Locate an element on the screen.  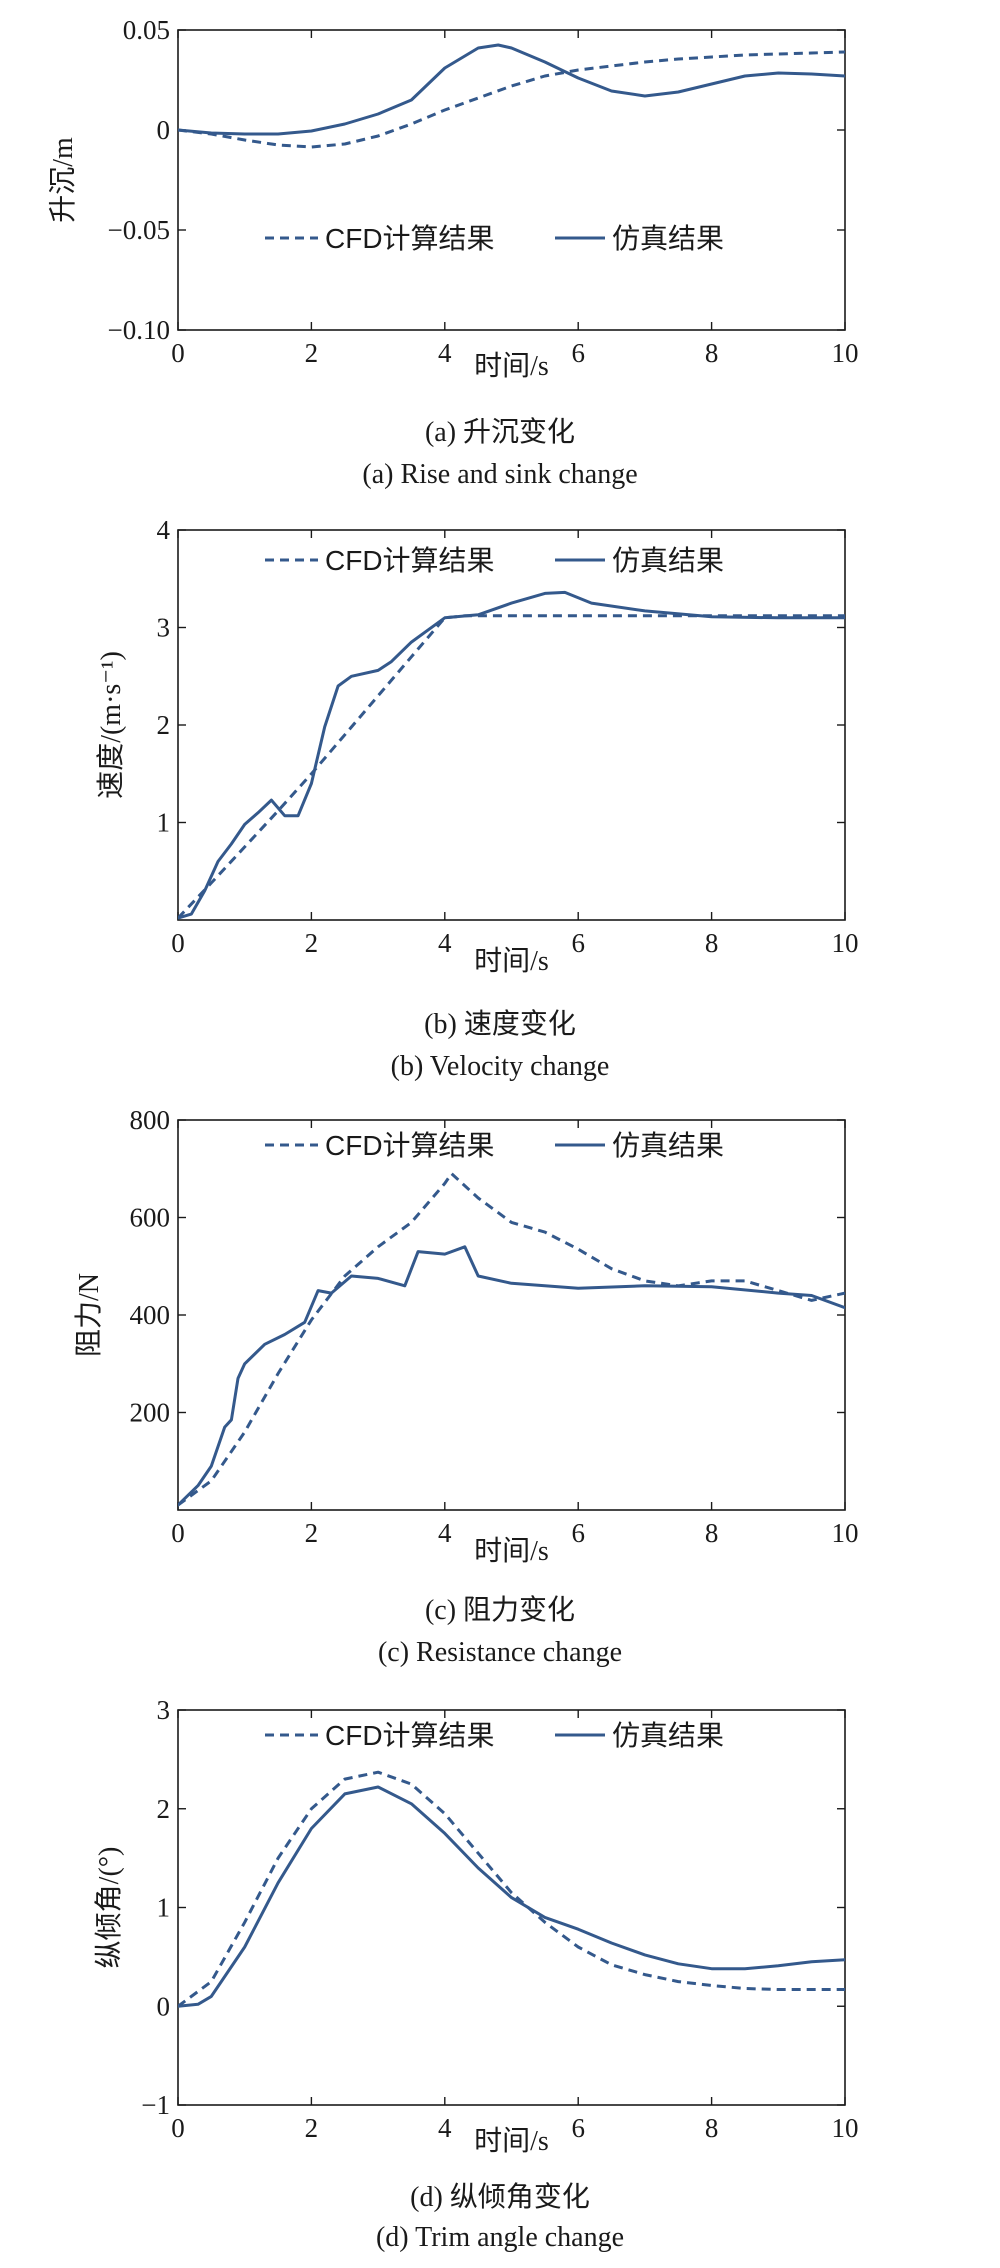
y-tick-label: −1 is located at coordinates (155, 2105).